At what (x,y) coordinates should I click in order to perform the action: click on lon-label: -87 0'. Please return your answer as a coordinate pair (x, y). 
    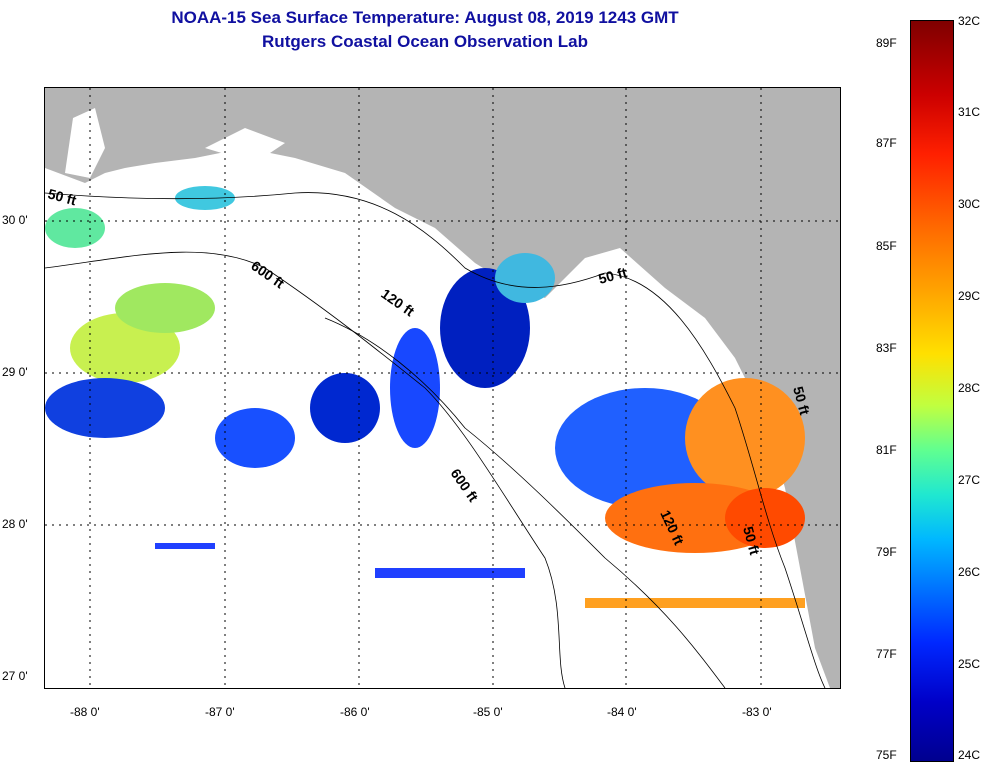
    Looking at the image, I should click on (220, 712).